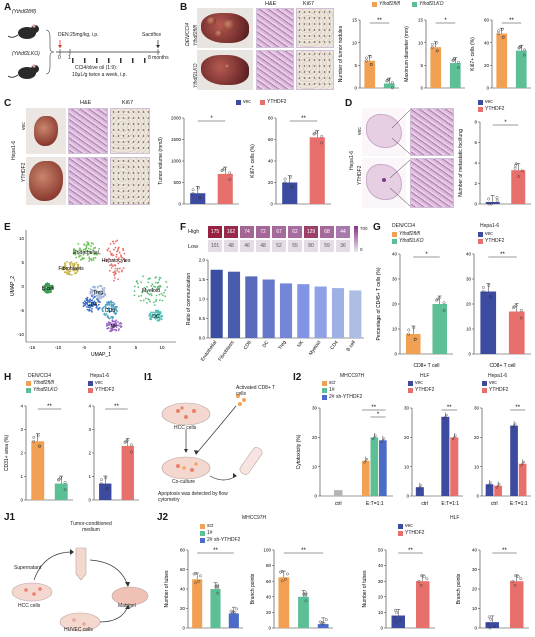 The image size is (535, 637). I want to click on panel-label-i1: I1, so click(148, 377).